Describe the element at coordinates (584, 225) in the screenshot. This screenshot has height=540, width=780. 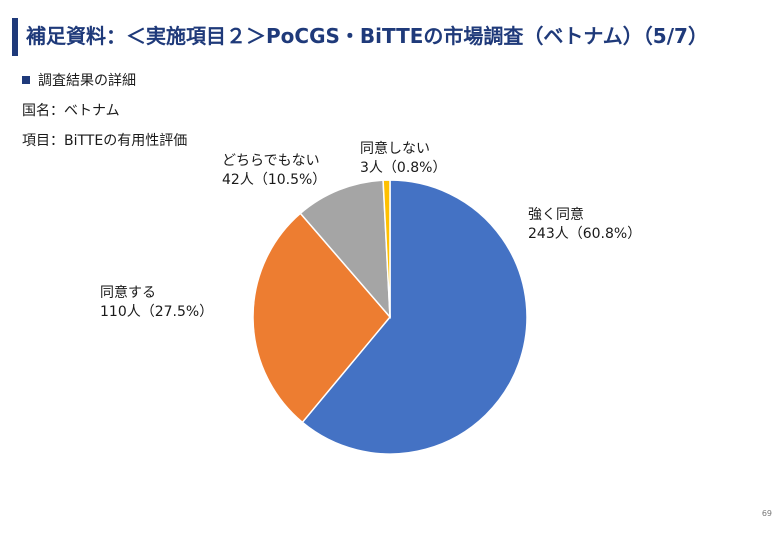
I see `slice-label-strongly-agree: 強く同意 243人（60.8%）` at that location.